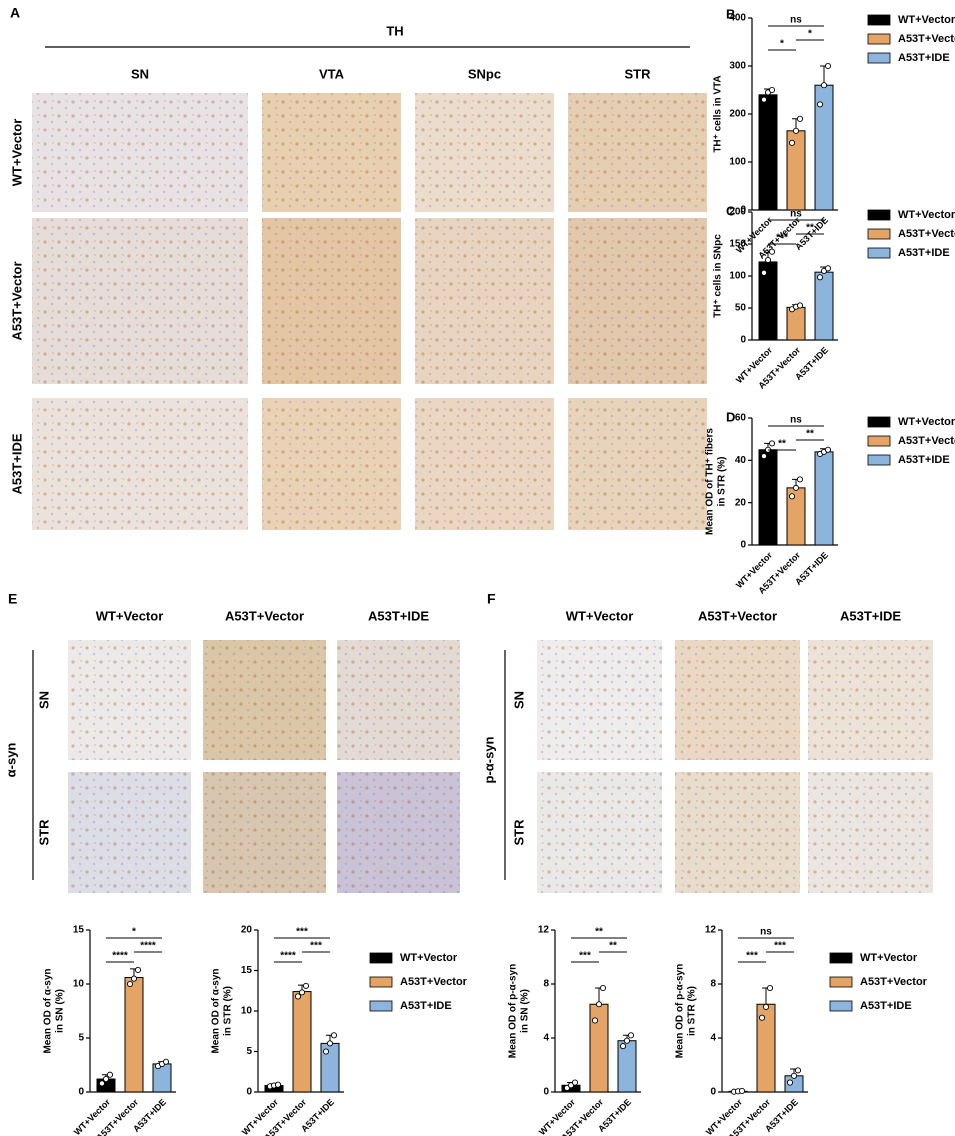  Describe the element at coordinates (398, 615) in the screenshot. I see `group-label: A53T+IDE` at that location.